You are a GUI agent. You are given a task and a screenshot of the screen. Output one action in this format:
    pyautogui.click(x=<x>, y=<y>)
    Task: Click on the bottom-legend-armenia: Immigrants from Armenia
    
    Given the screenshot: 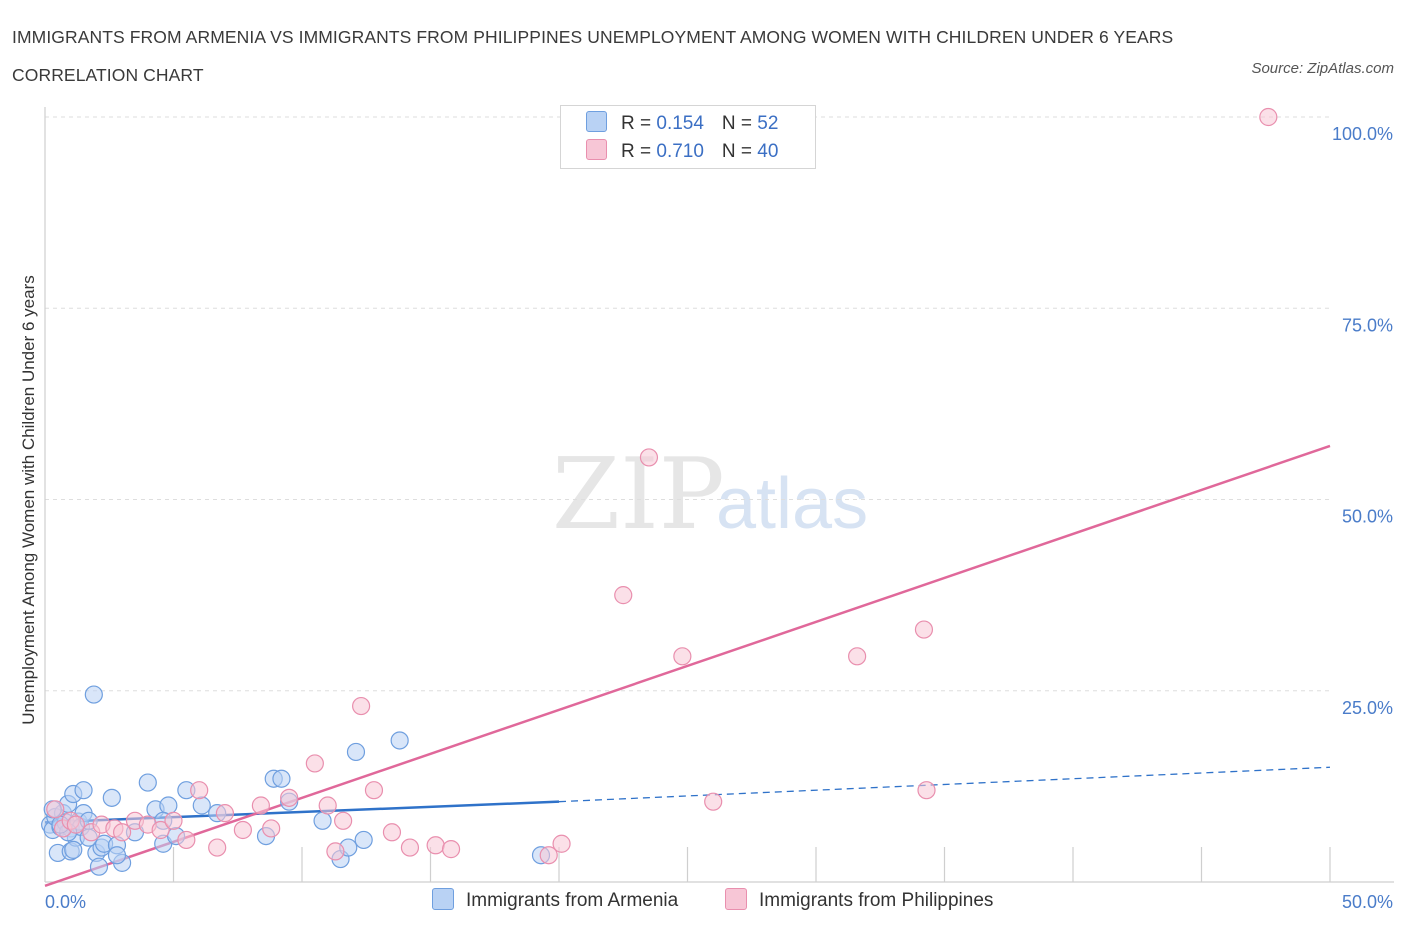 What is the action you would take?
    pyautogui.click(x=555, y=901)
    